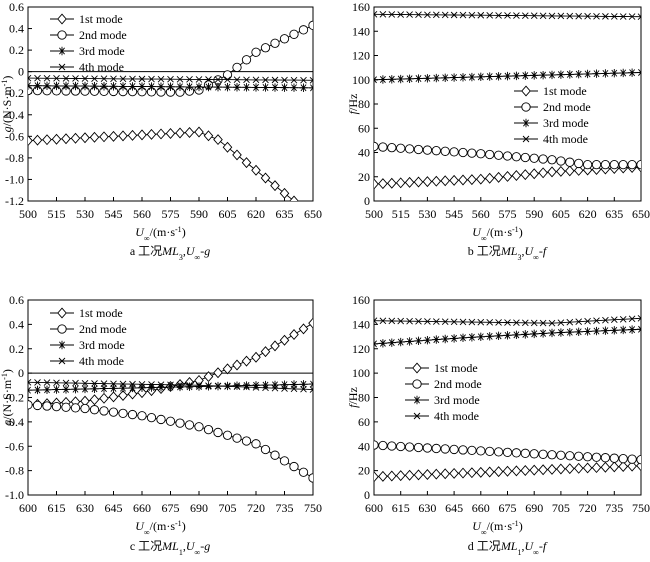  I want to click on legend-label: 3rd mode, so click(102, 51).